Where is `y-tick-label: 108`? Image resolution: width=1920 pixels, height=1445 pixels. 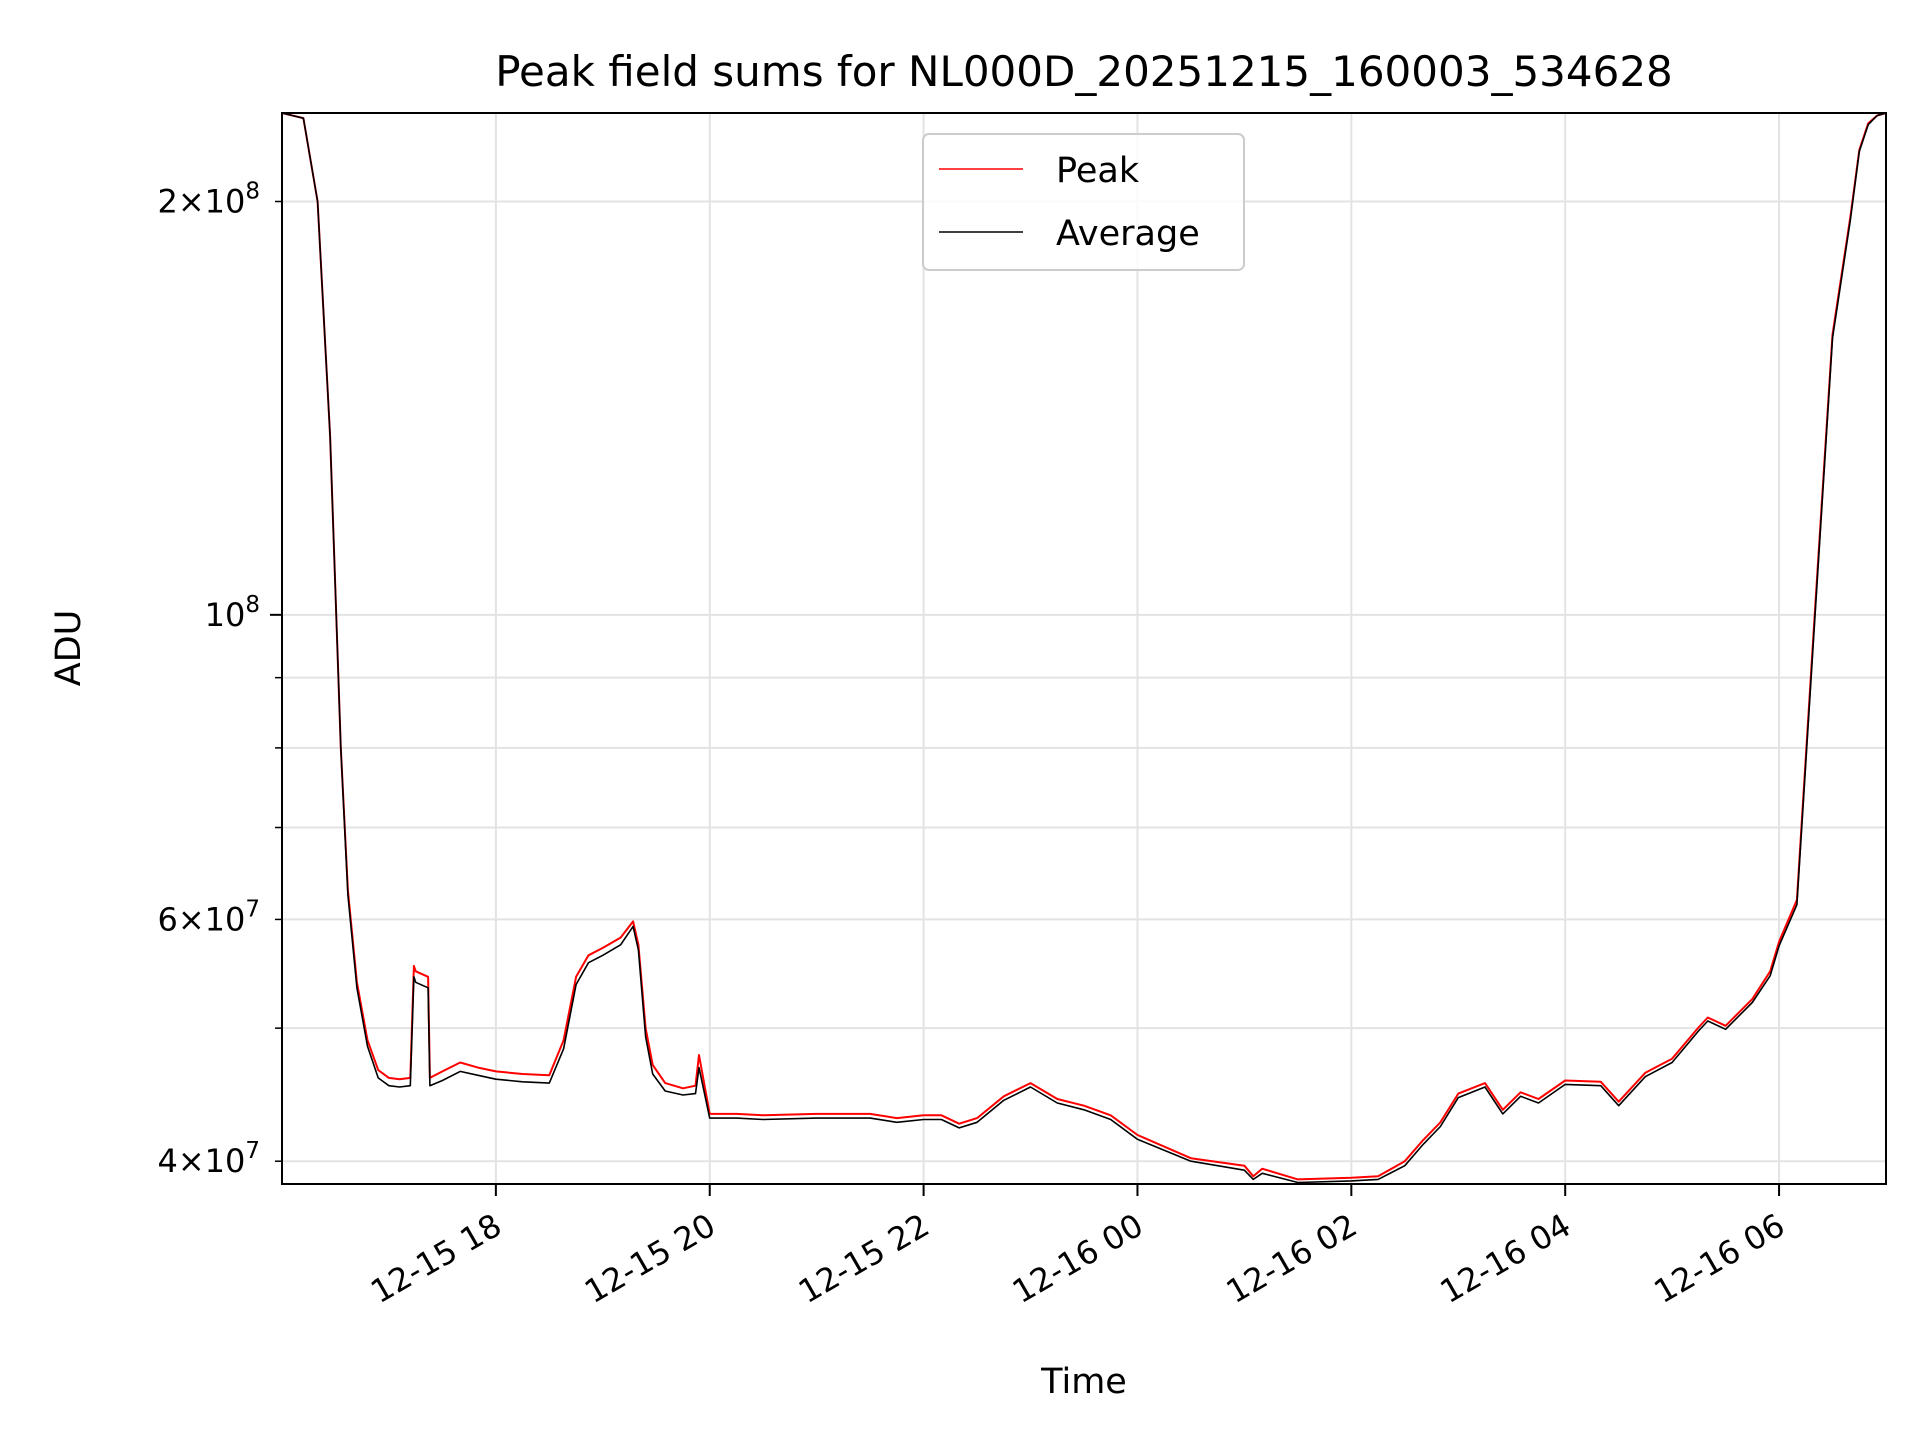
y-tick-label: 108 is located at coordinates (232, 613).